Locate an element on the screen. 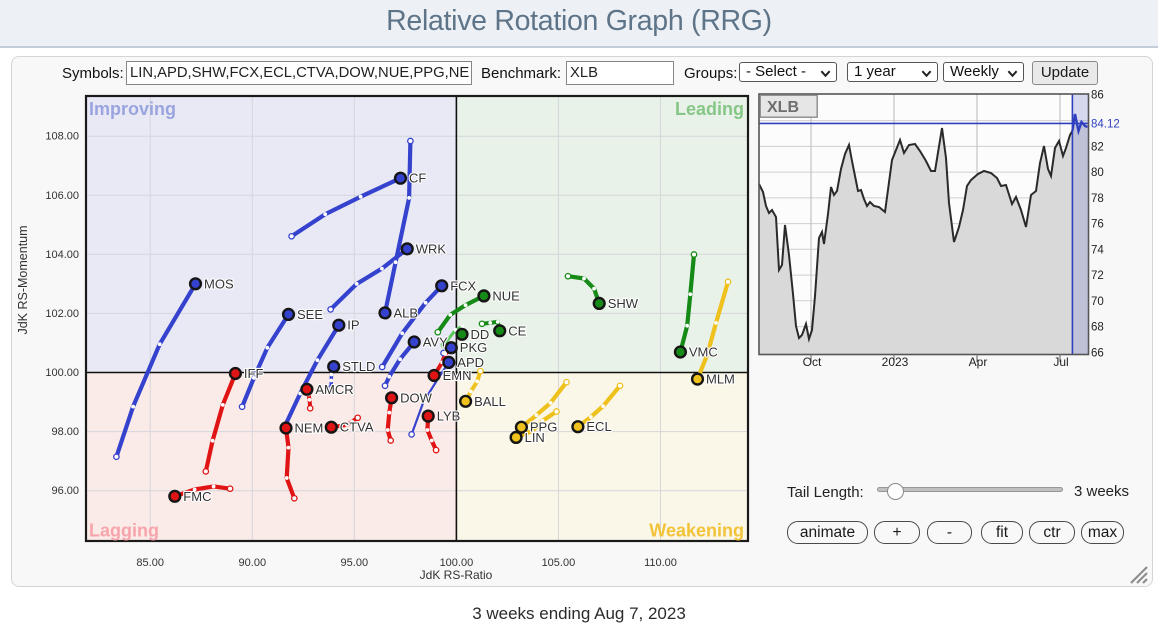  svg-text: SEE is located at coordinates (310, 314).